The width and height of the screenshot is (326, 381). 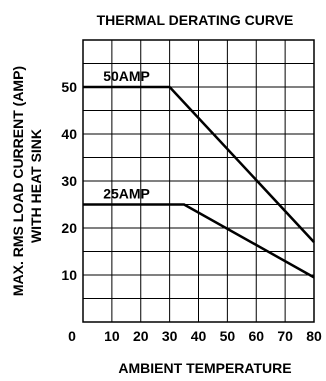 I want to click on y-tick-label: 50, so click(x=69, y=87).